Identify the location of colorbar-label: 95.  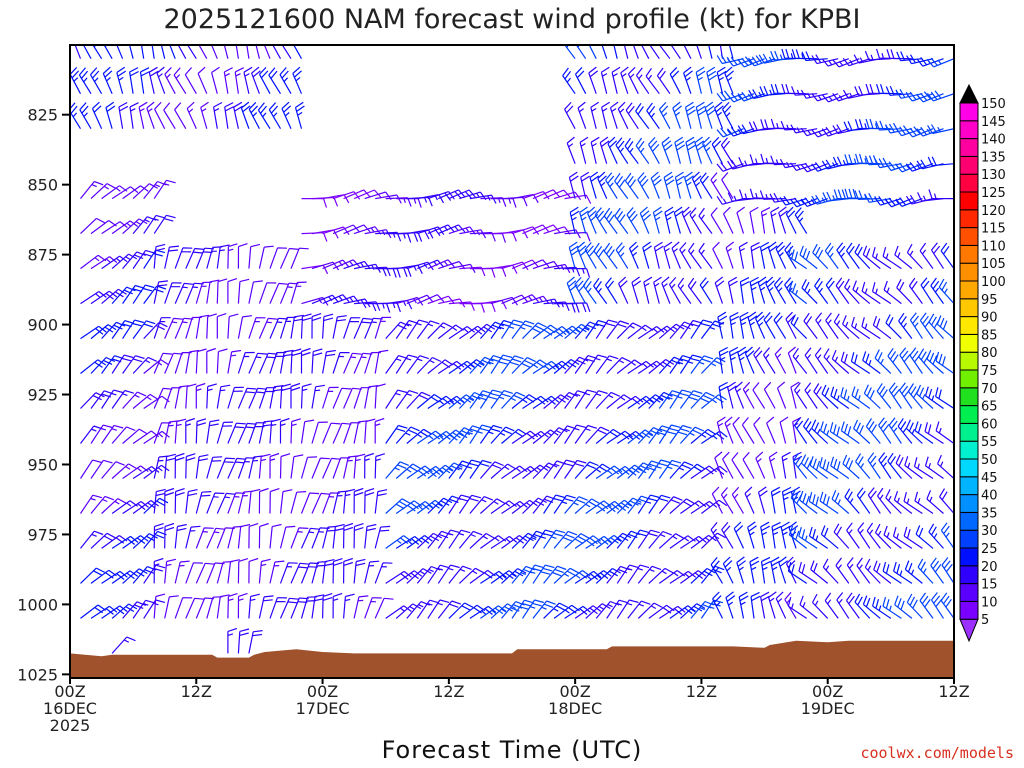
(989, 300).